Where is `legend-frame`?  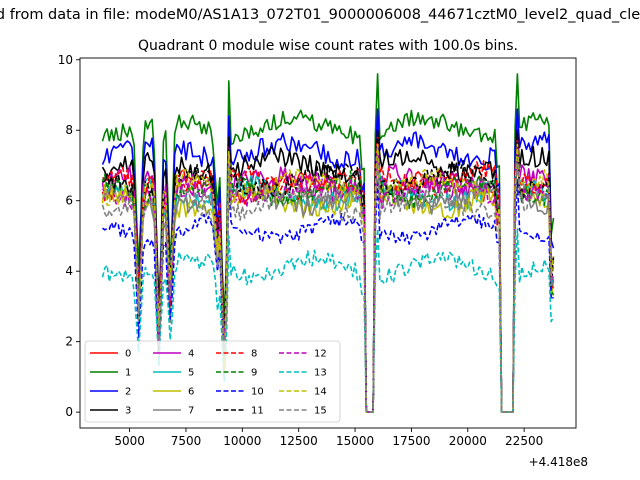 legend-frame is located at coordinates (212, 381).